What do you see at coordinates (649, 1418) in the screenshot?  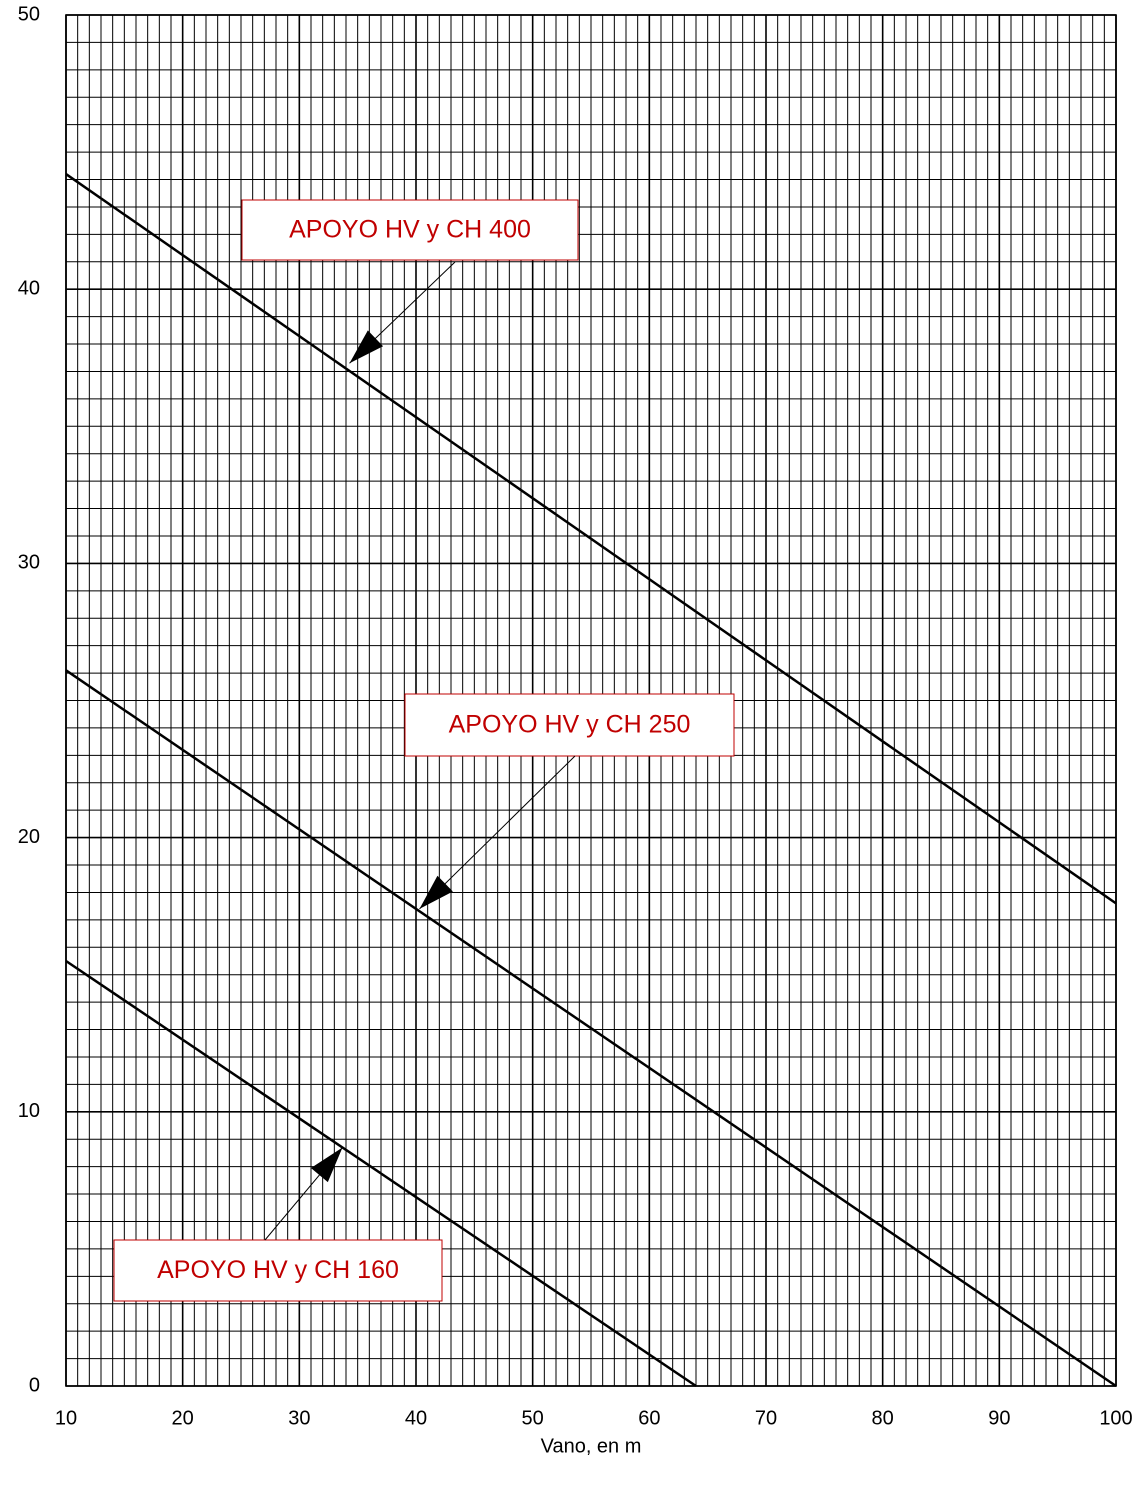 I see `x-tick-label: 60` at bounding box center [649, 1418].